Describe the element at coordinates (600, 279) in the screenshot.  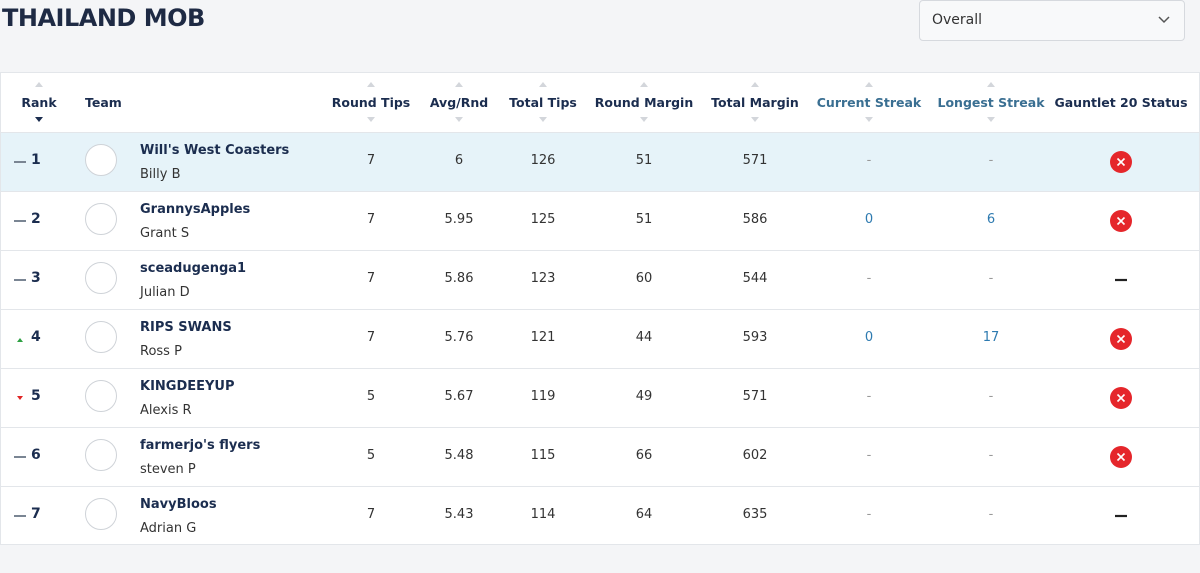
I see `table-row: 3 sceadugenga1 Julian D 7 5.86 123 60 544 - -` at that location.